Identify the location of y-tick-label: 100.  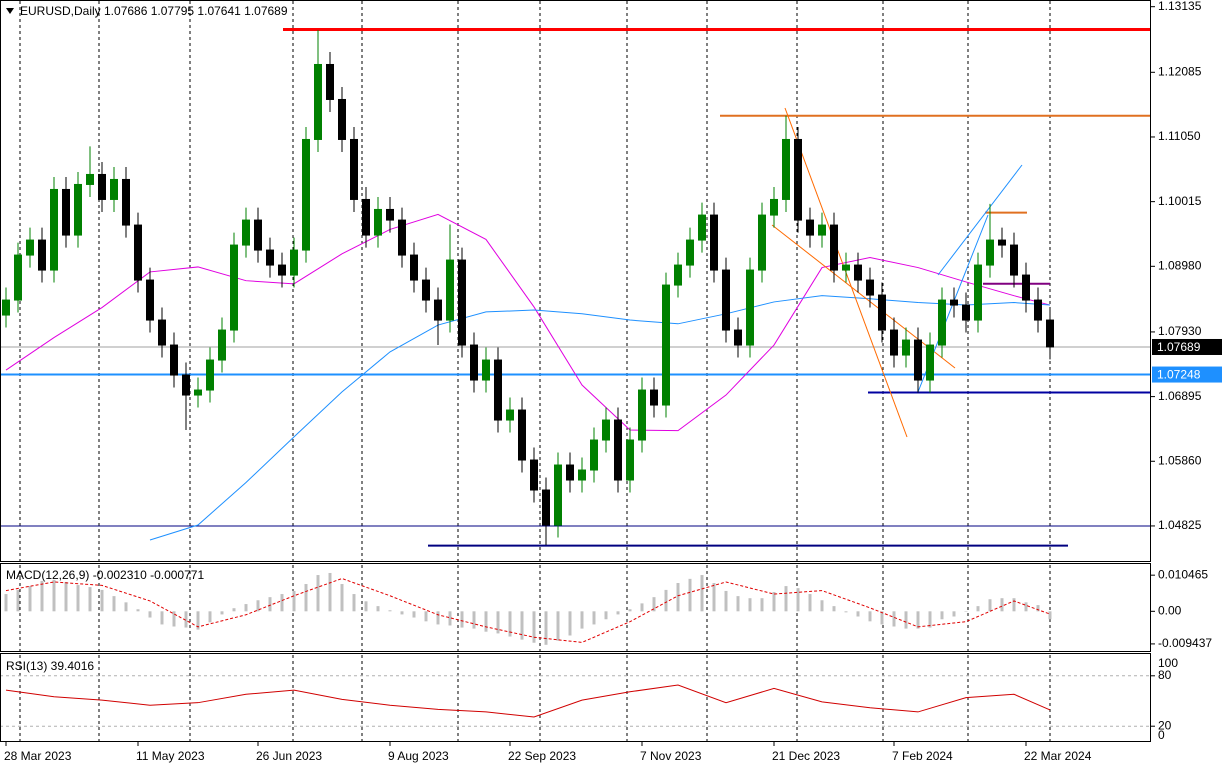
(1168, 663).